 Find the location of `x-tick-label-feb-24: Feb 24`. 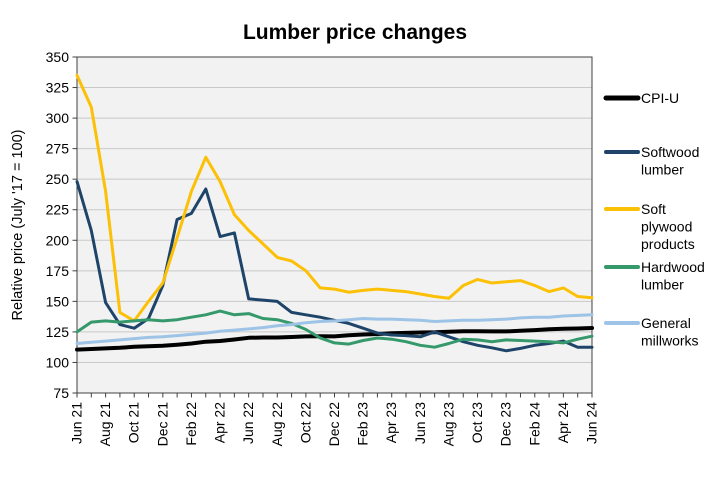

x-tick-label-feb-24: Feb 24 is located at coordinates (534, 424).